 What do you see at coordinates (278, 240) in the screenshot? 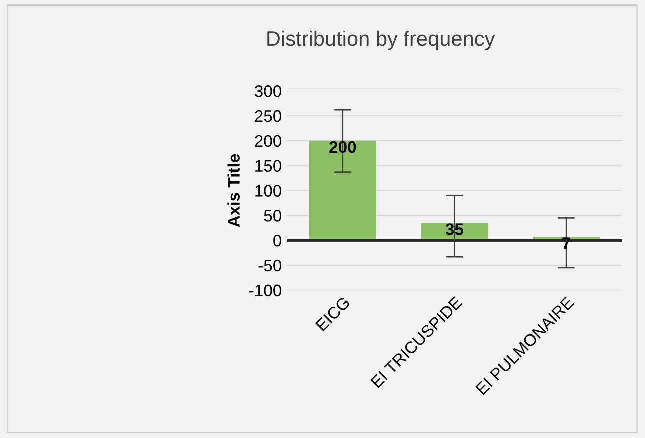
I see `y-tick-label: 0` at bounding box center [278, 240].